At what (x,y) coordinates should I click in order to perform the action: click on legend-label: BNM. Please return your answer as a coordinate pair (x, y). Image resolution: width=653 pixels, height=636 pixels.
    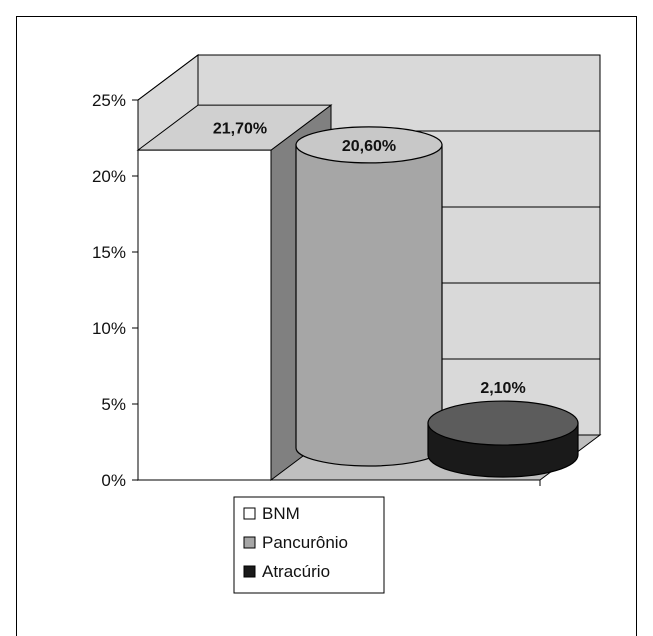
    Looking at the image, I should click on (281, 513).